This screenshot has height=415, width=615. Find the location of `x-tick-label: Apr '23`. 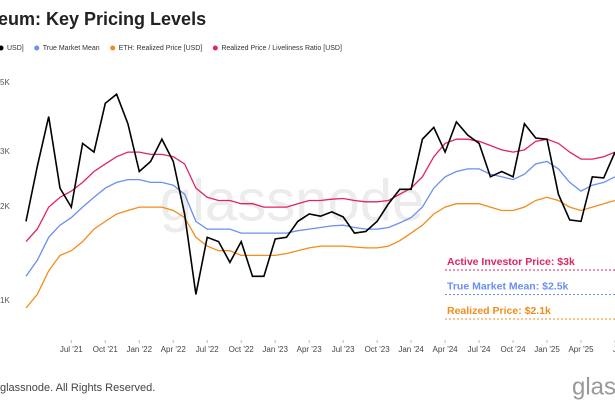

x-tick-label: Apr '23 is located at coordinates (310, 349).